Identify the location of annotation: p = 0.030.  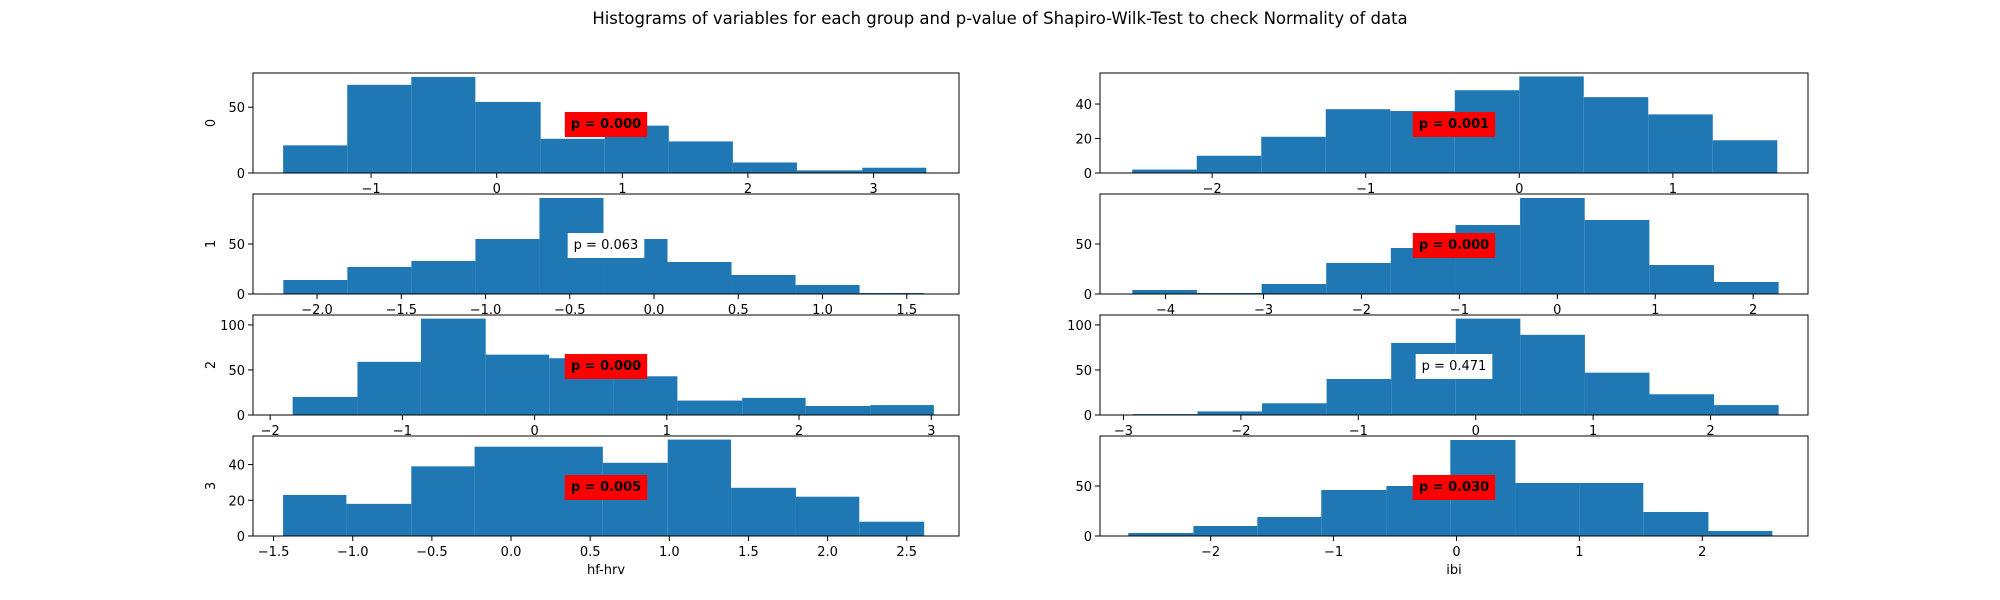
(1454, 487).